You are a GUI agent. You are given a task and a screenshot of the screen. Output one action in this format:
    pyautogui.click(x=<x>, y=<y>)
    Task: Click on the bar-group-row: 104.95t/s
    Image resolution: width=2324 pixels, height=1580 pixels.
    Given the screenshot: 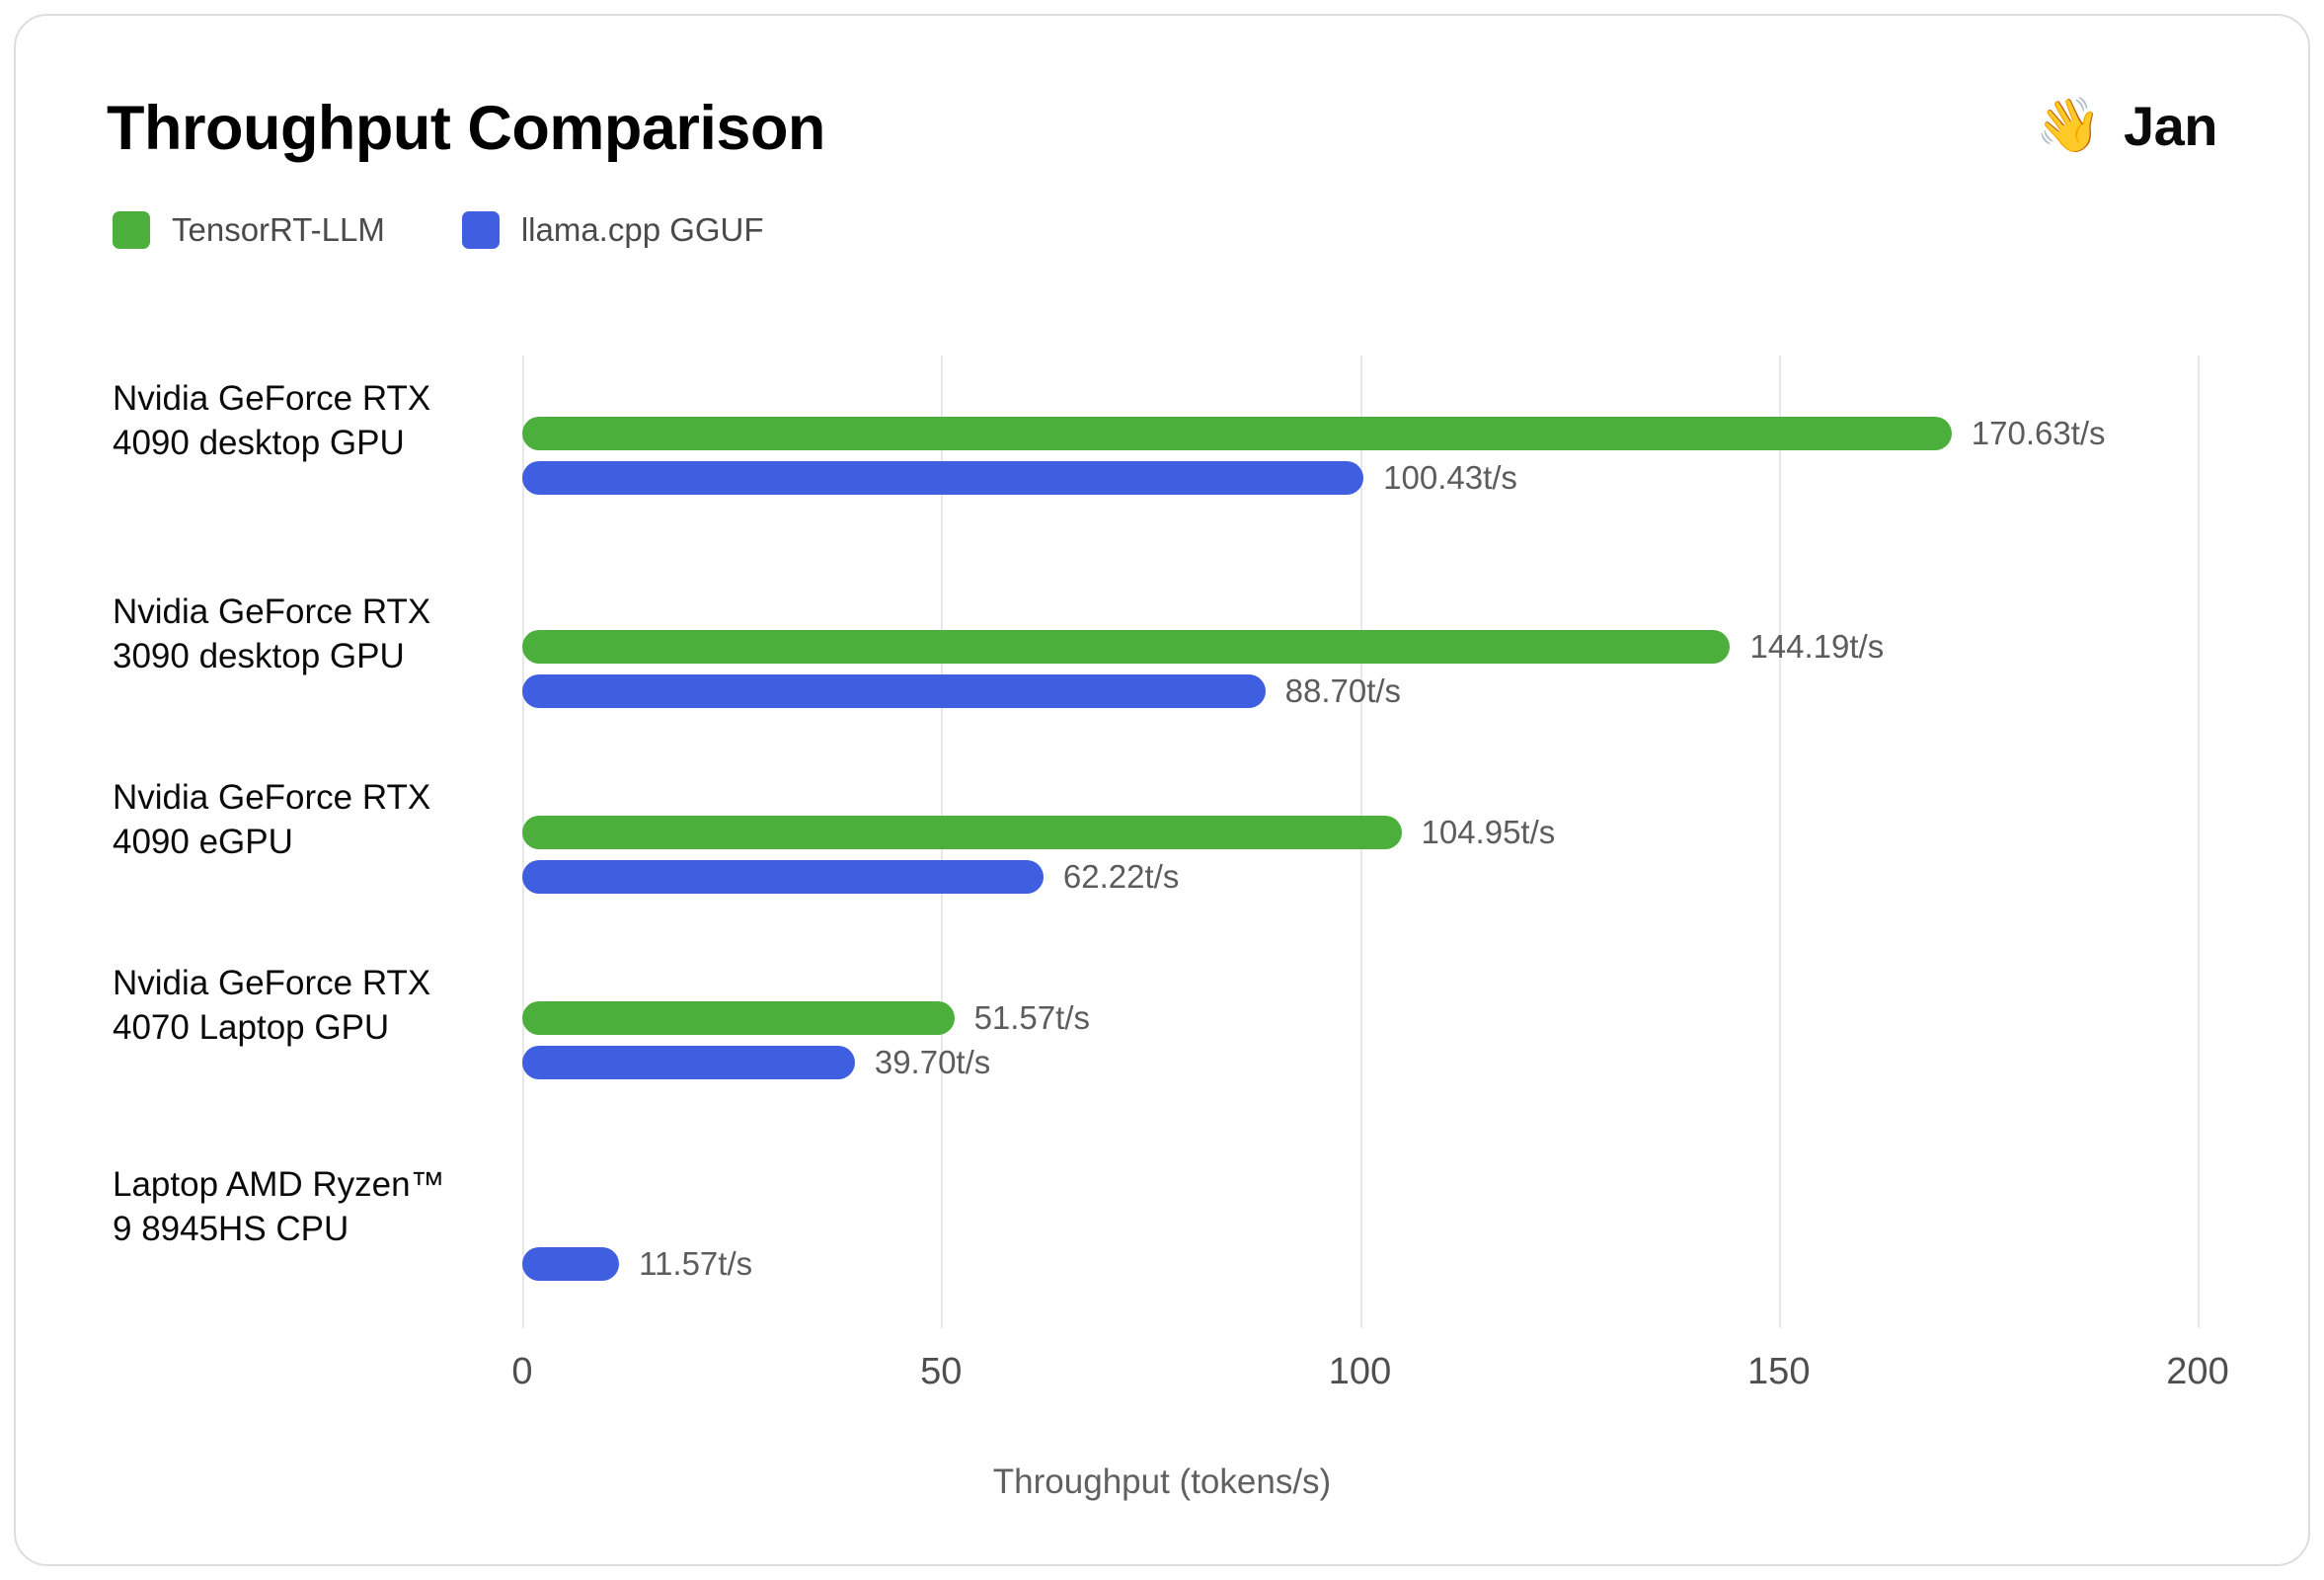 What is the action you would take?
    pyautogui.click(x=1360, y=832)
    